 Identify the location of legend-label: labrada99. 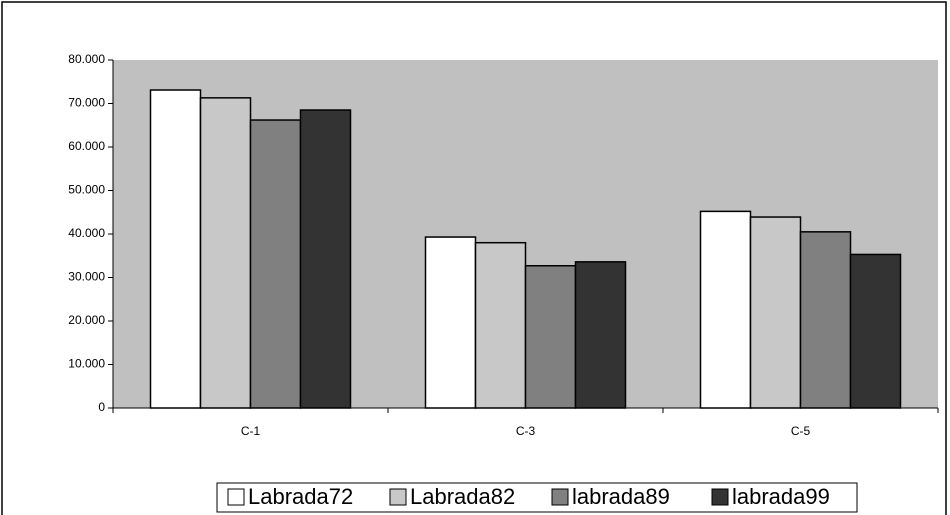
(781, 496).